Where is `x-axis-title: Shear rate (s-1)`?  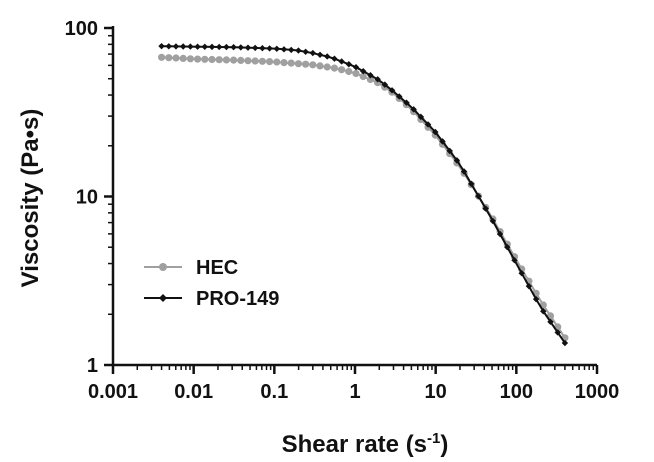 x-axis-title: Shear rate (s-1) is located at coordinates (365, 444).